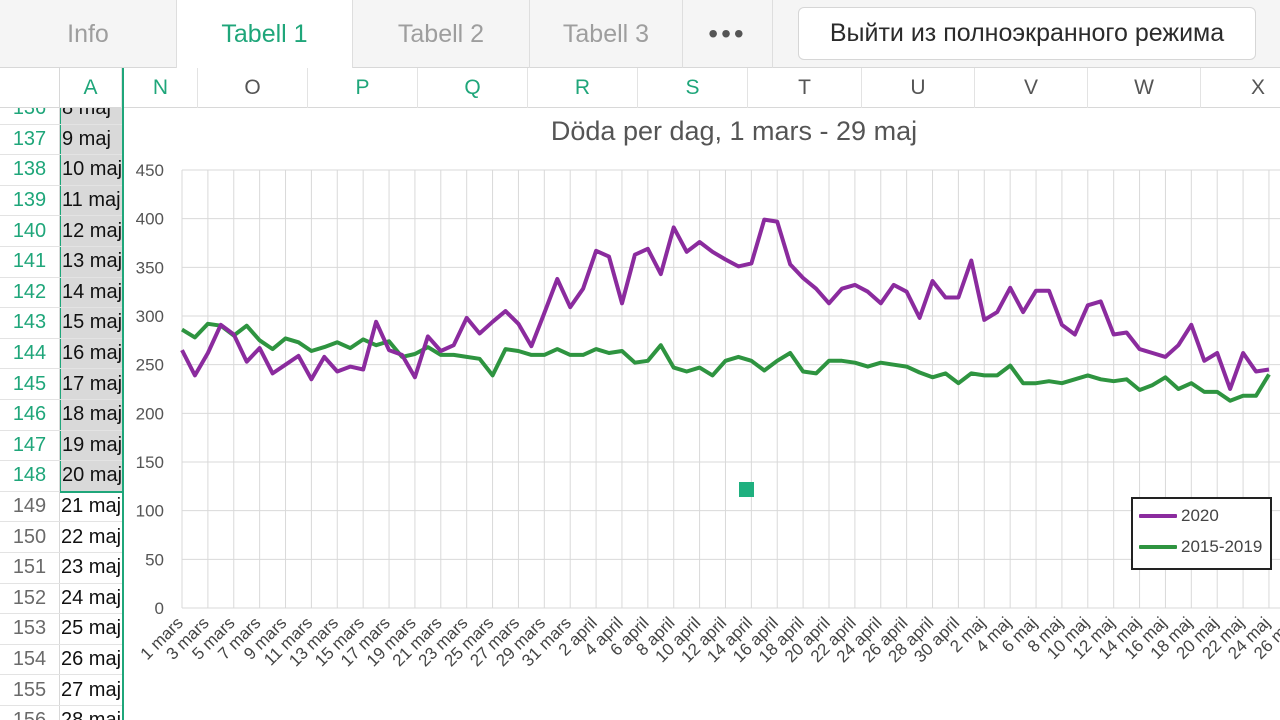 The width and height of the screenshot is (1280, 720). I want to click on table-row: 136 8 maj, so click(62, 116).